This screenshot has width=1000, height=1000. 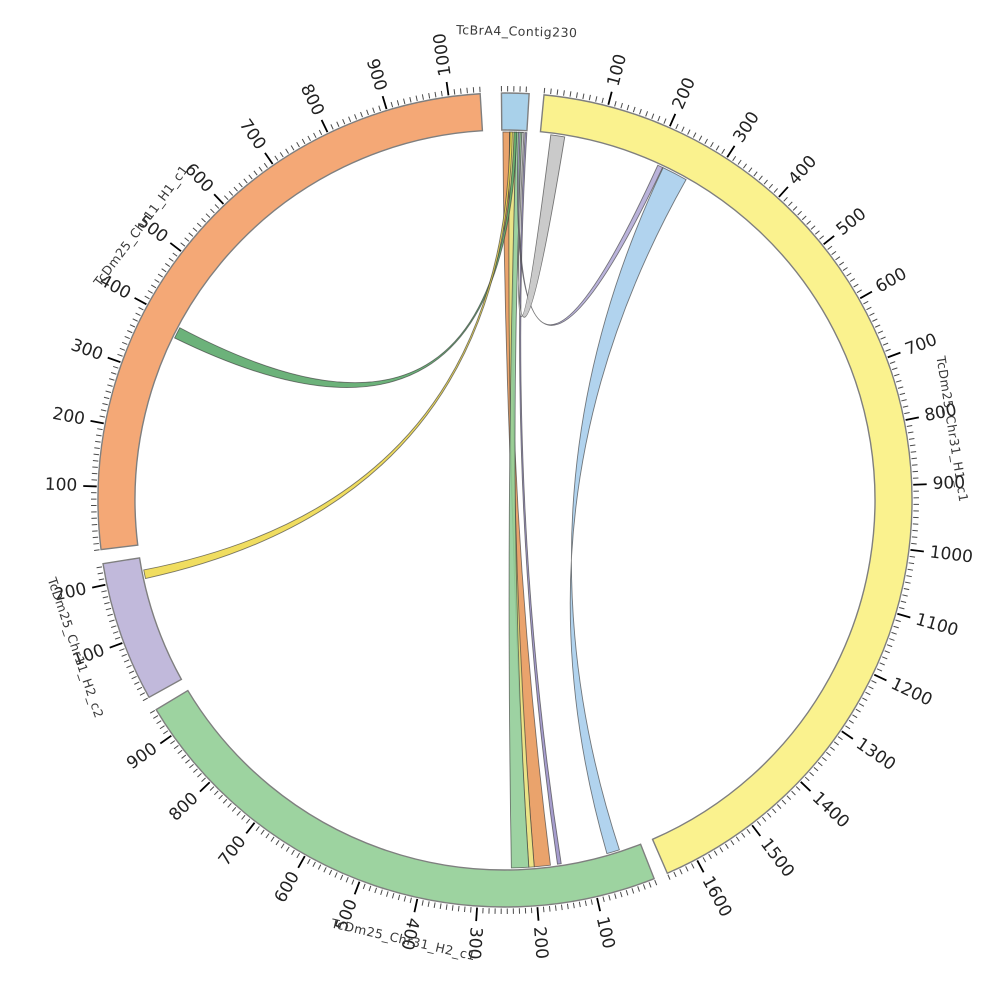 What do you see at coordinates (605, 933) in the screenshot?
I see `tick-label-chr31h2-100: 100` at bounding box center [605, 933].